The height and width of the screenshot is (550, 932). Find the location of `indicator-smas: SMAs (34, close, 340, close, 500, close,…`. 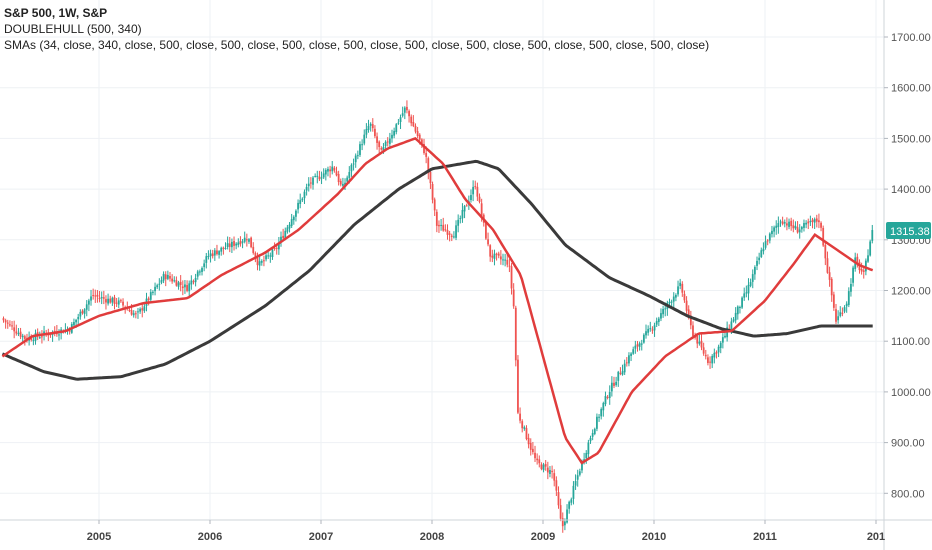

indicator-smas: SMAs (34, close, 340, close, 500, close,… is located at coordinates (357, 45).